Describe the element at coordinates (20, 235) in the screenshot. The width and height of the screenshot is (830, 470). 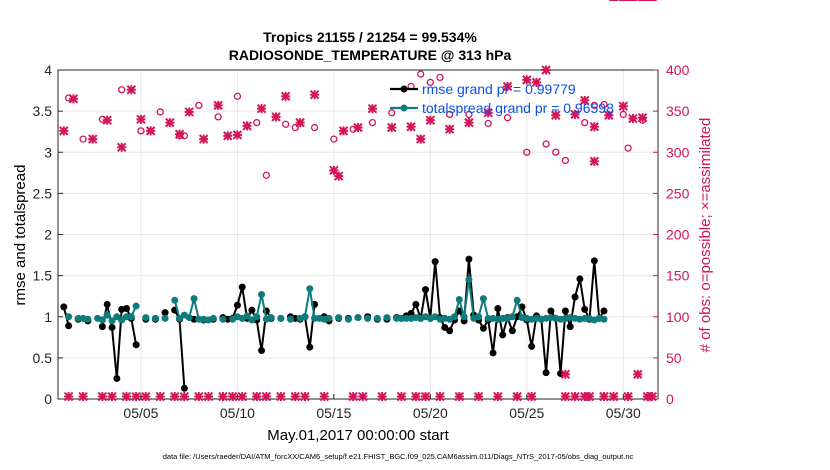
I see `y-axis-label-left: rmse and totalspread` at that location.